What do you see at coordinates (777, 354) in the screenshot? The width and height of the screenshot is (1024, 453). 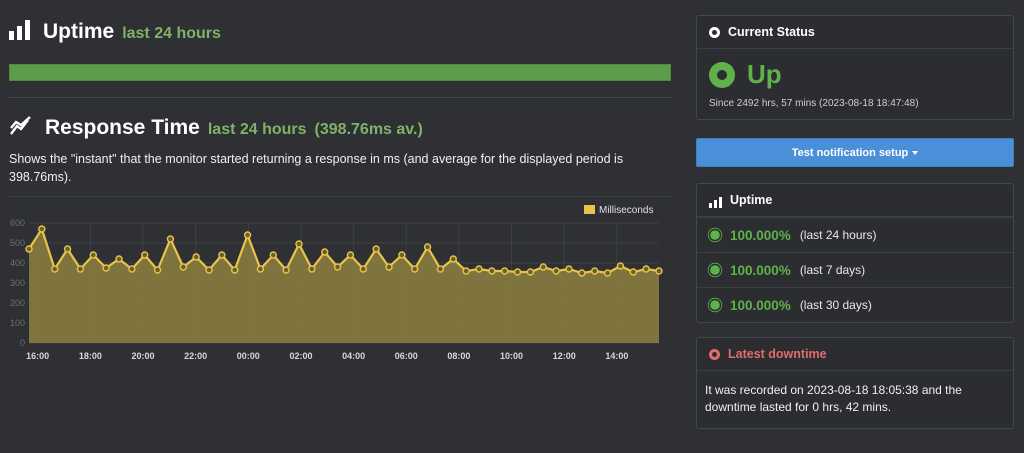 I see `latest-downtime-heading: Latest downtime` at bounding box center [777, 354].